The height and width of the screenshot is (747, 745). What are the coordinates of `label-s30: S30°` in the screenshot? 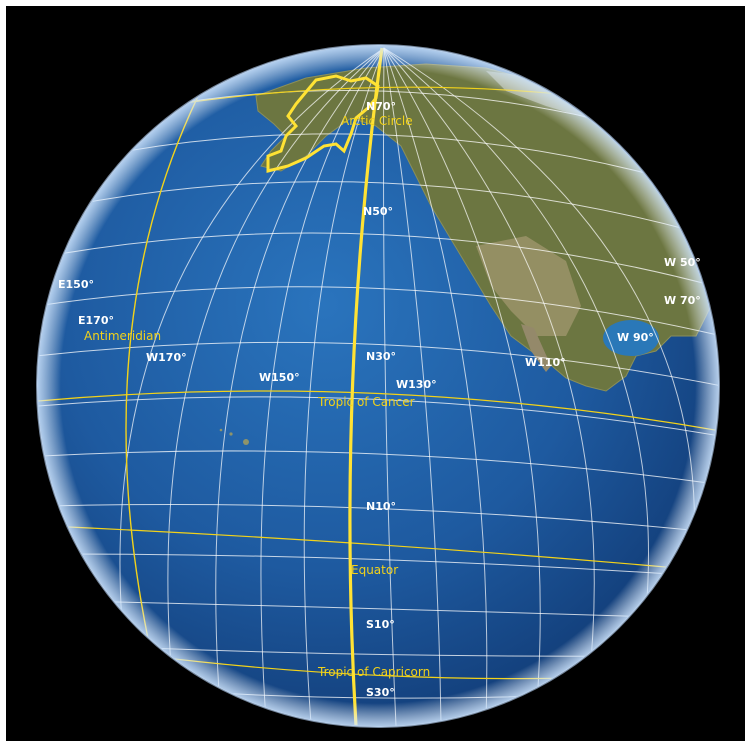 It's located at (380, 692).